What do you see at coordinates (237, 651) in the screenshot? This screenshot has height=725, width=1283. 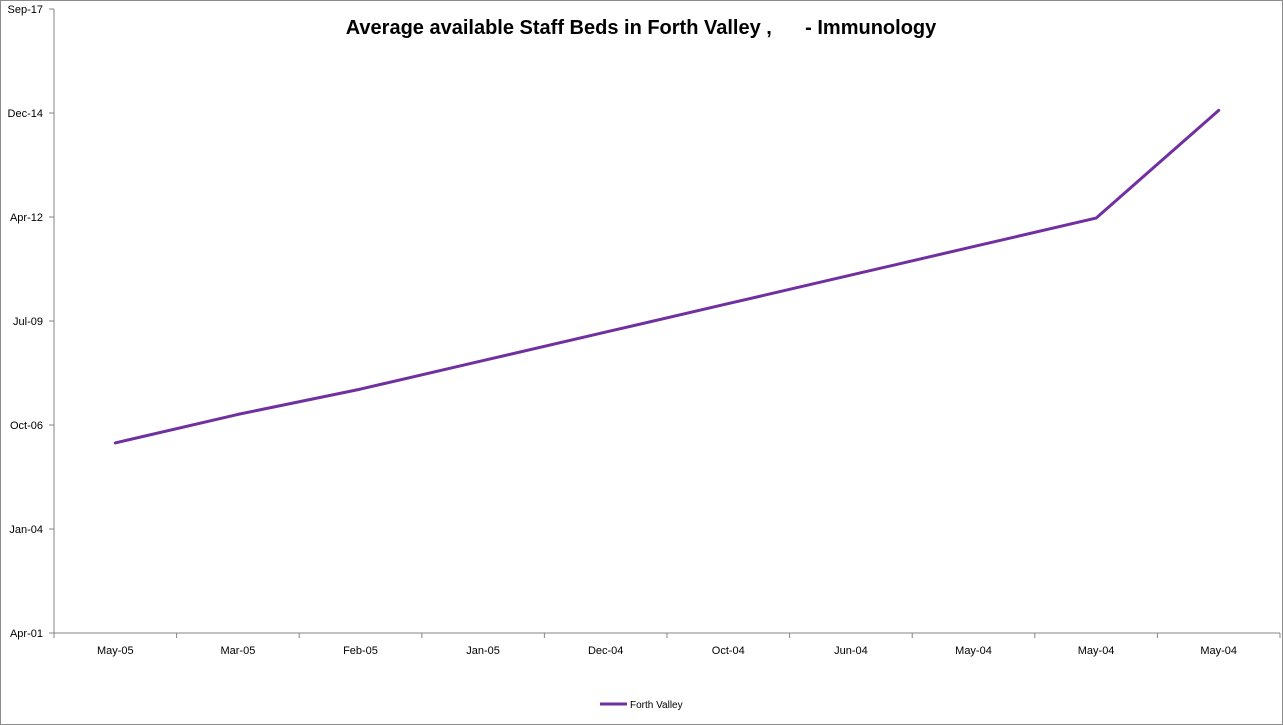 I see `x-tick-label: Mar-05` at bounding box center [237, 651].